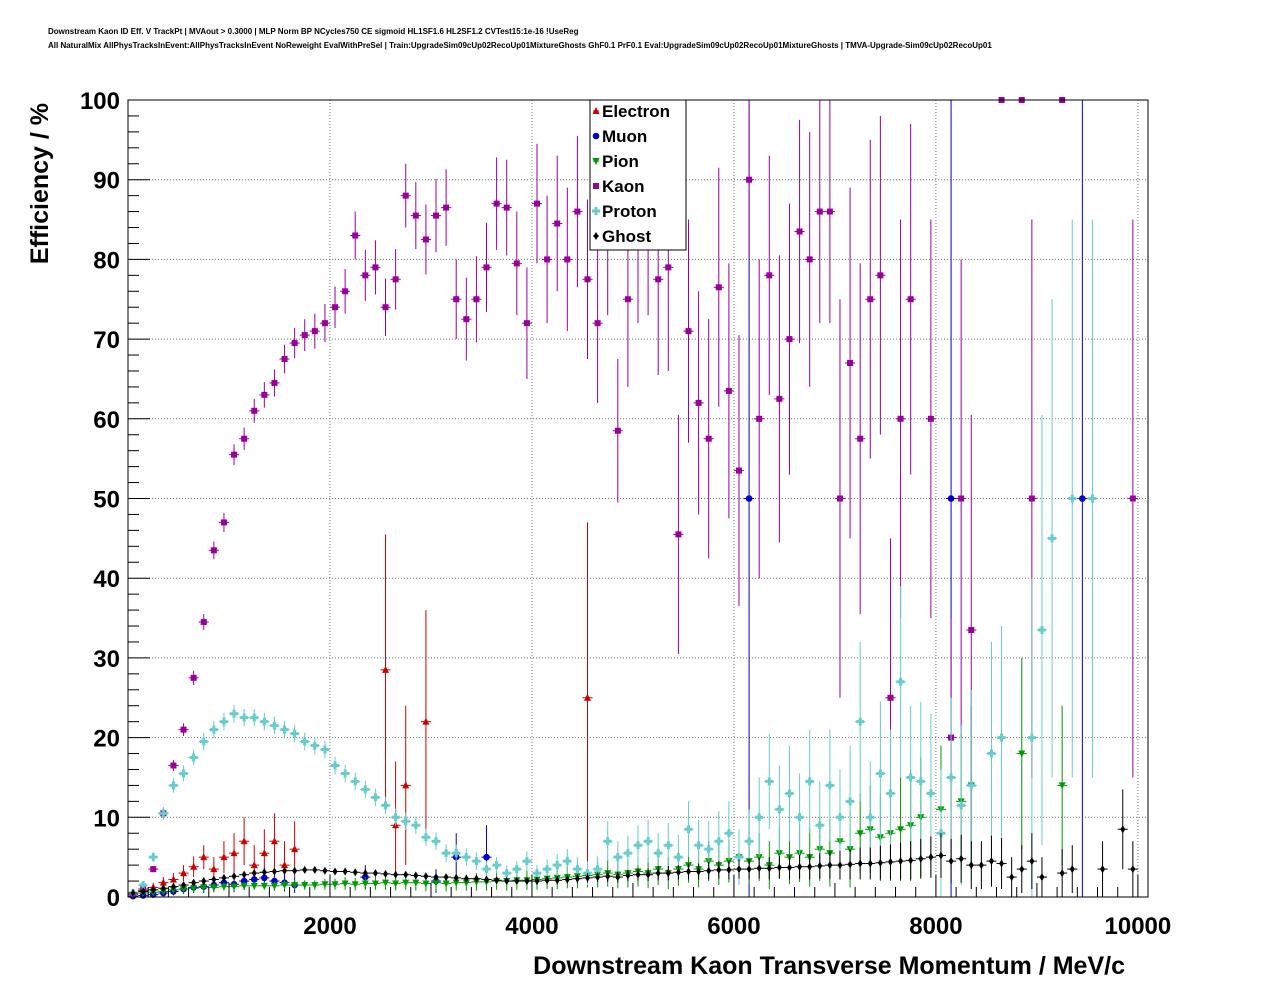 Image resolution: width=1276 pixels, height=996 pixels. I want to click on legend-label: Kaon, so click(623, 186).